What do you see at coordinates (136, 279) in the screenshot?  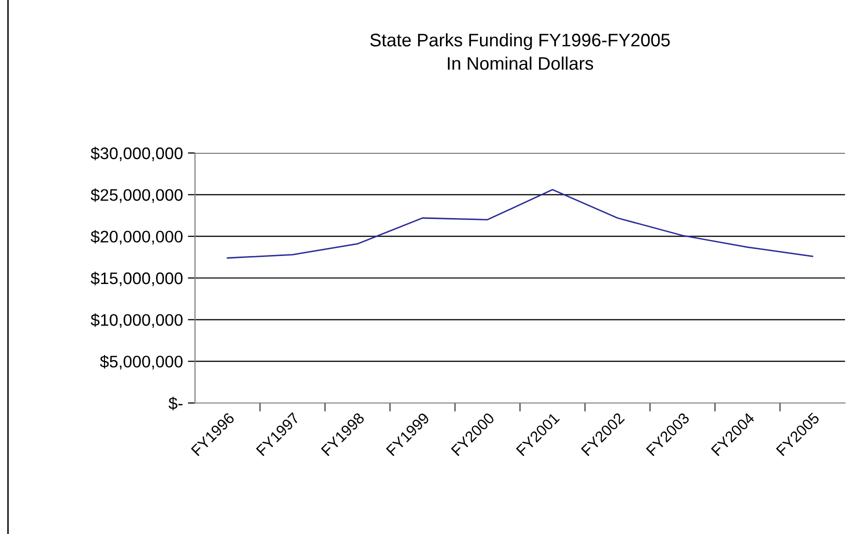 I see `y-tick-label: $15,000,000` at bounding box center [136, 279].